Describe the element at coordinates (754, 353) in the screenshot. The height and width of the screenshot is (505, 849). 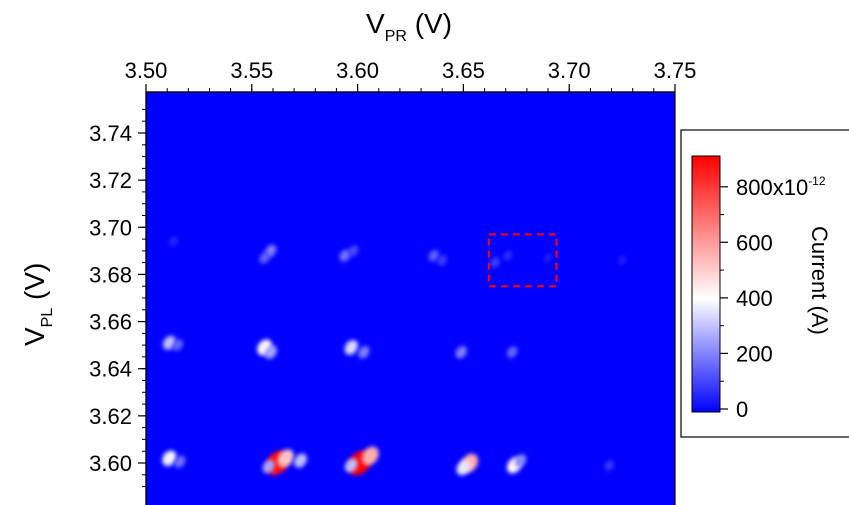
I see `colorbar-tick-label: 200` at that location.